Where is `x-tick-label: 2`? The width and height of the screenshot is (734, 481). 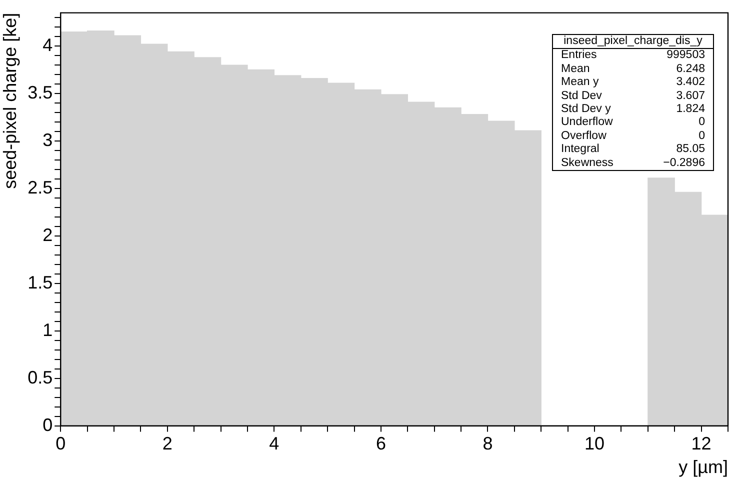
x-tick-label: 2 is located at coordinates (167, 444).